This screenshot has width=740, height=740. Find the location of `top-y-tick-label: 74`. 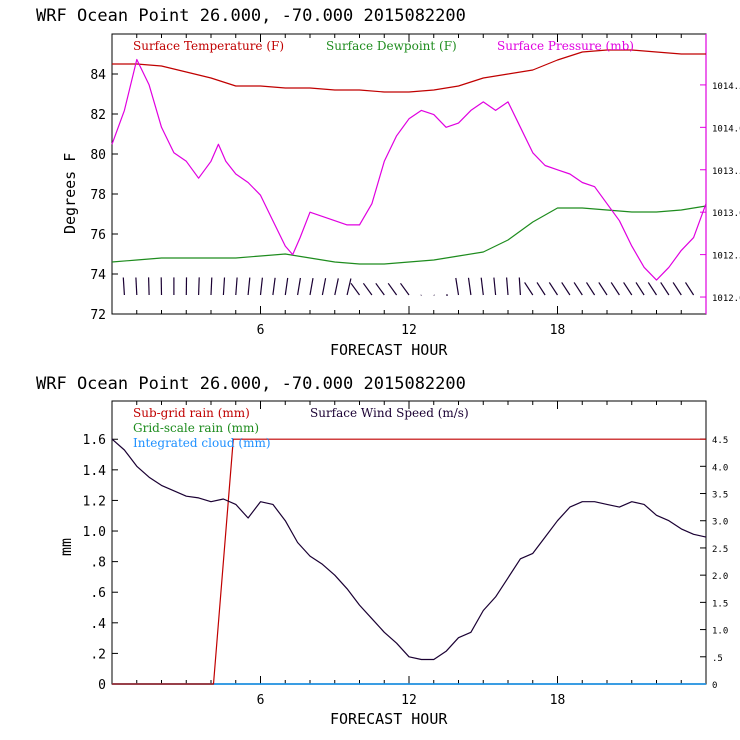

top-y-tick-label: 74 is located at coordinates (98, 275).